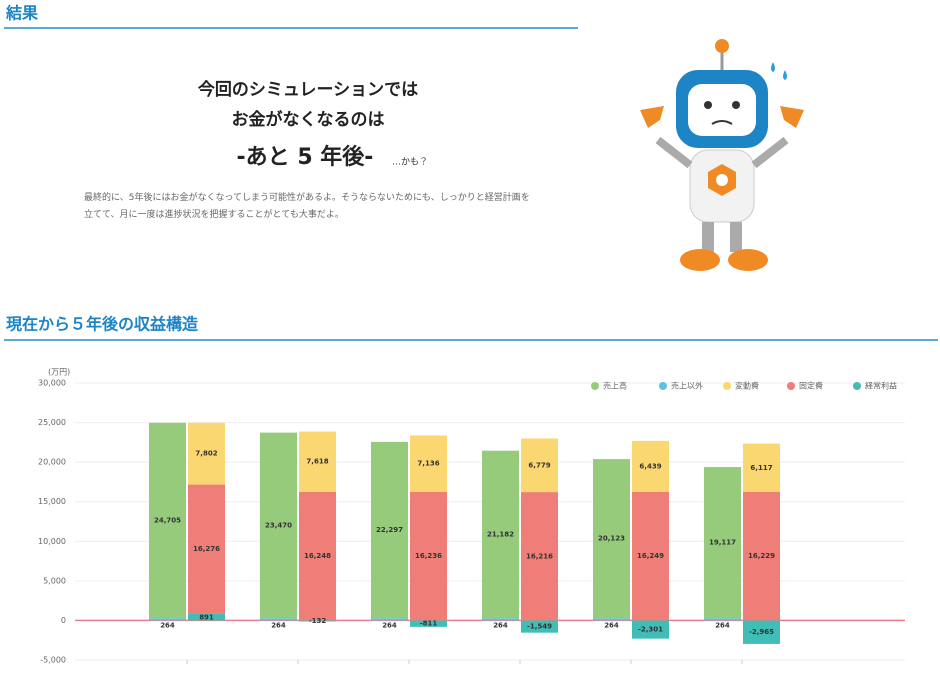  What do you see at coordinates (52, 541) in the screenshot?
I see `y-tick-label: 10,000` at bounding box center [52, 541].